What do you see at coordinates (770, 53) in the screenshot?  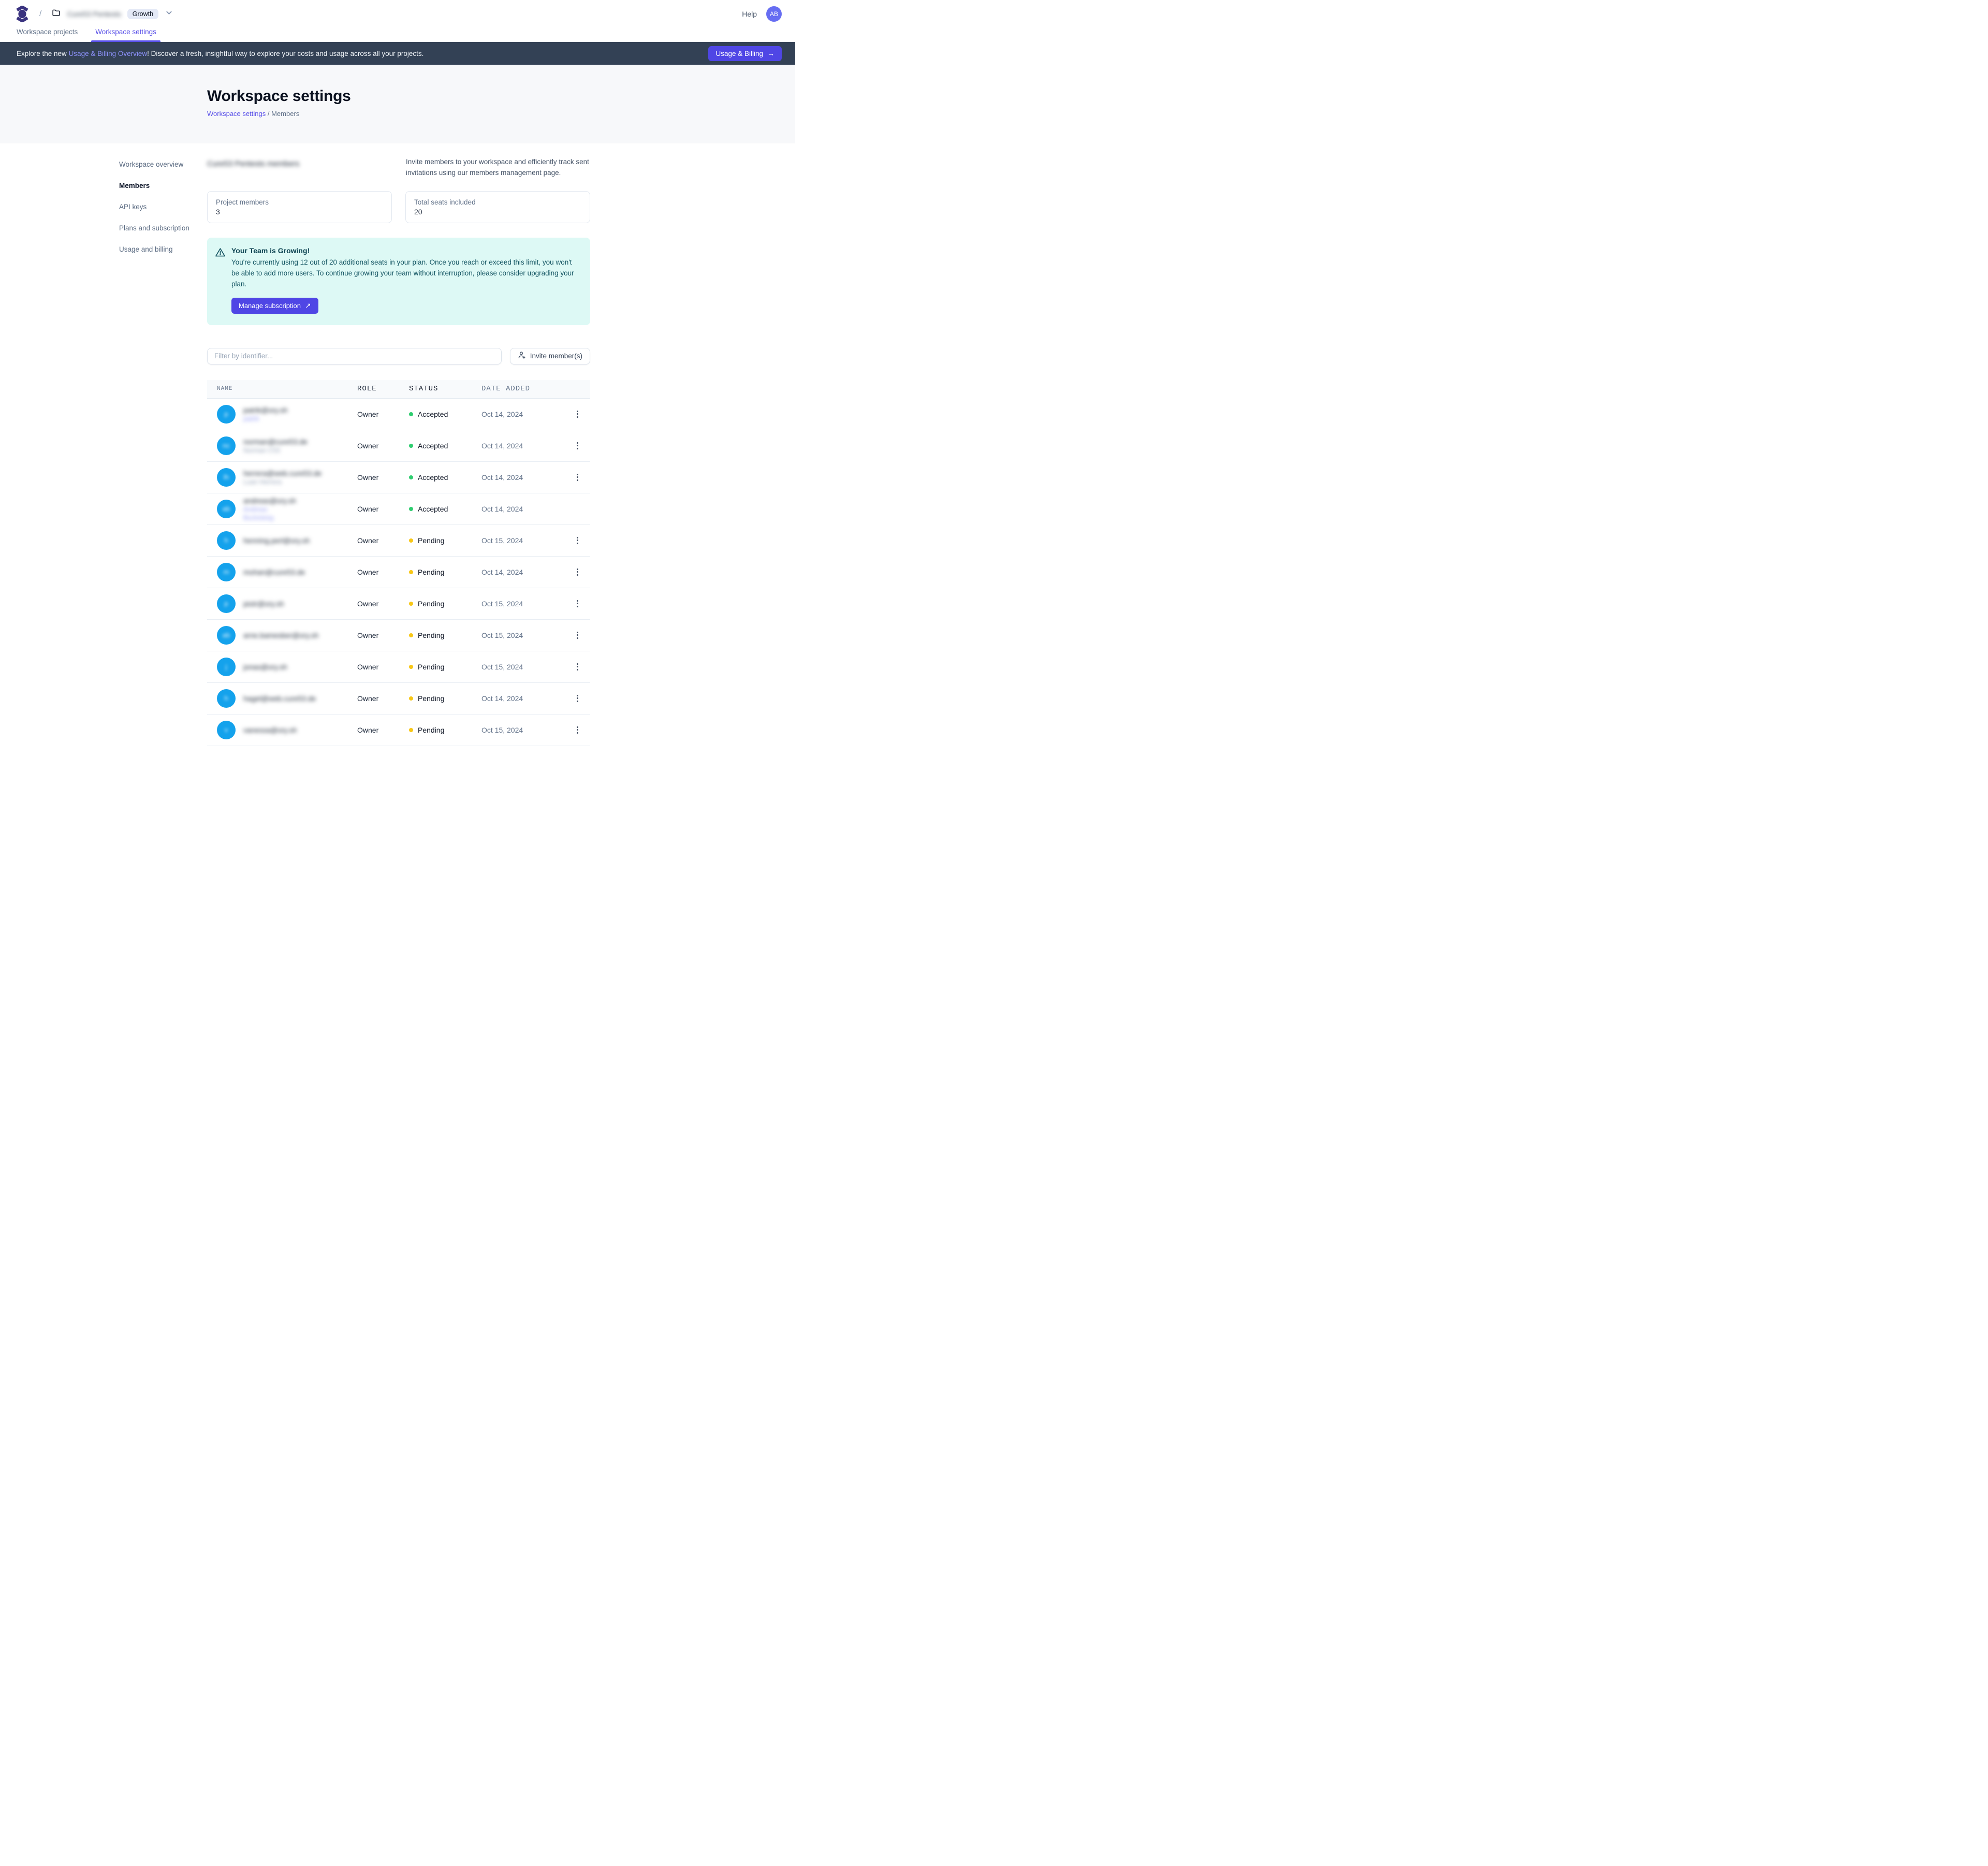 I see `arrow-right-icon: →` at bounding box center [770, 53].